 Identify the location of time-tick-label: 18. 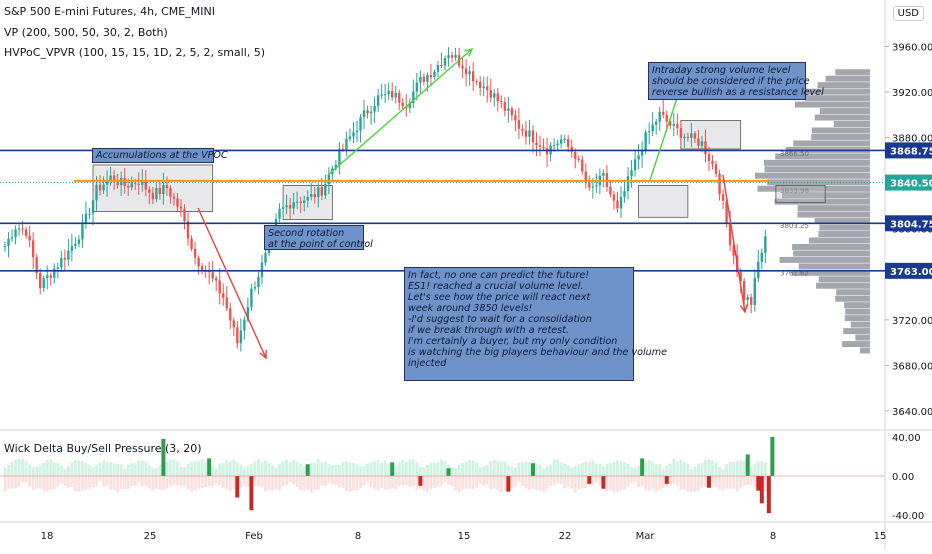
(47, 536).